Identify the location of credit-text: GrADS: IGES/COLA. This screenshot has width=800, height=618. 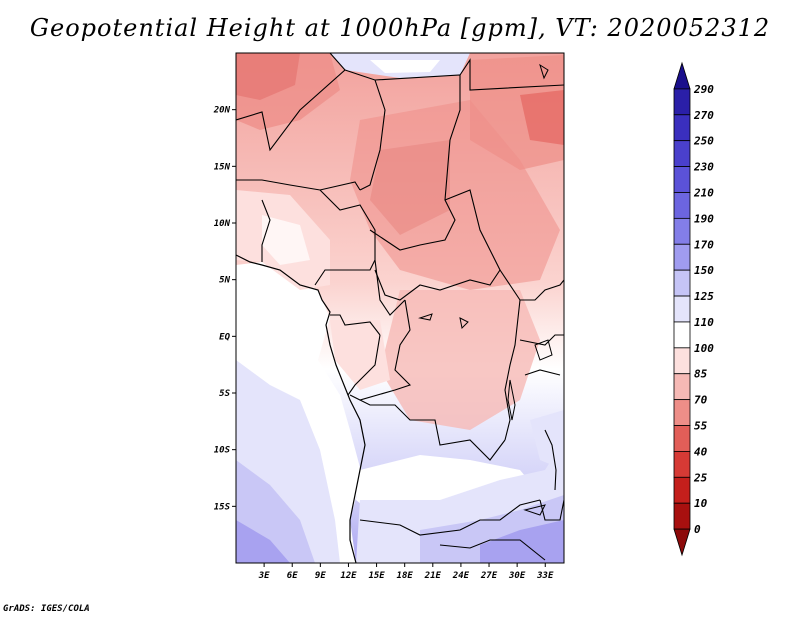
(46, 609).